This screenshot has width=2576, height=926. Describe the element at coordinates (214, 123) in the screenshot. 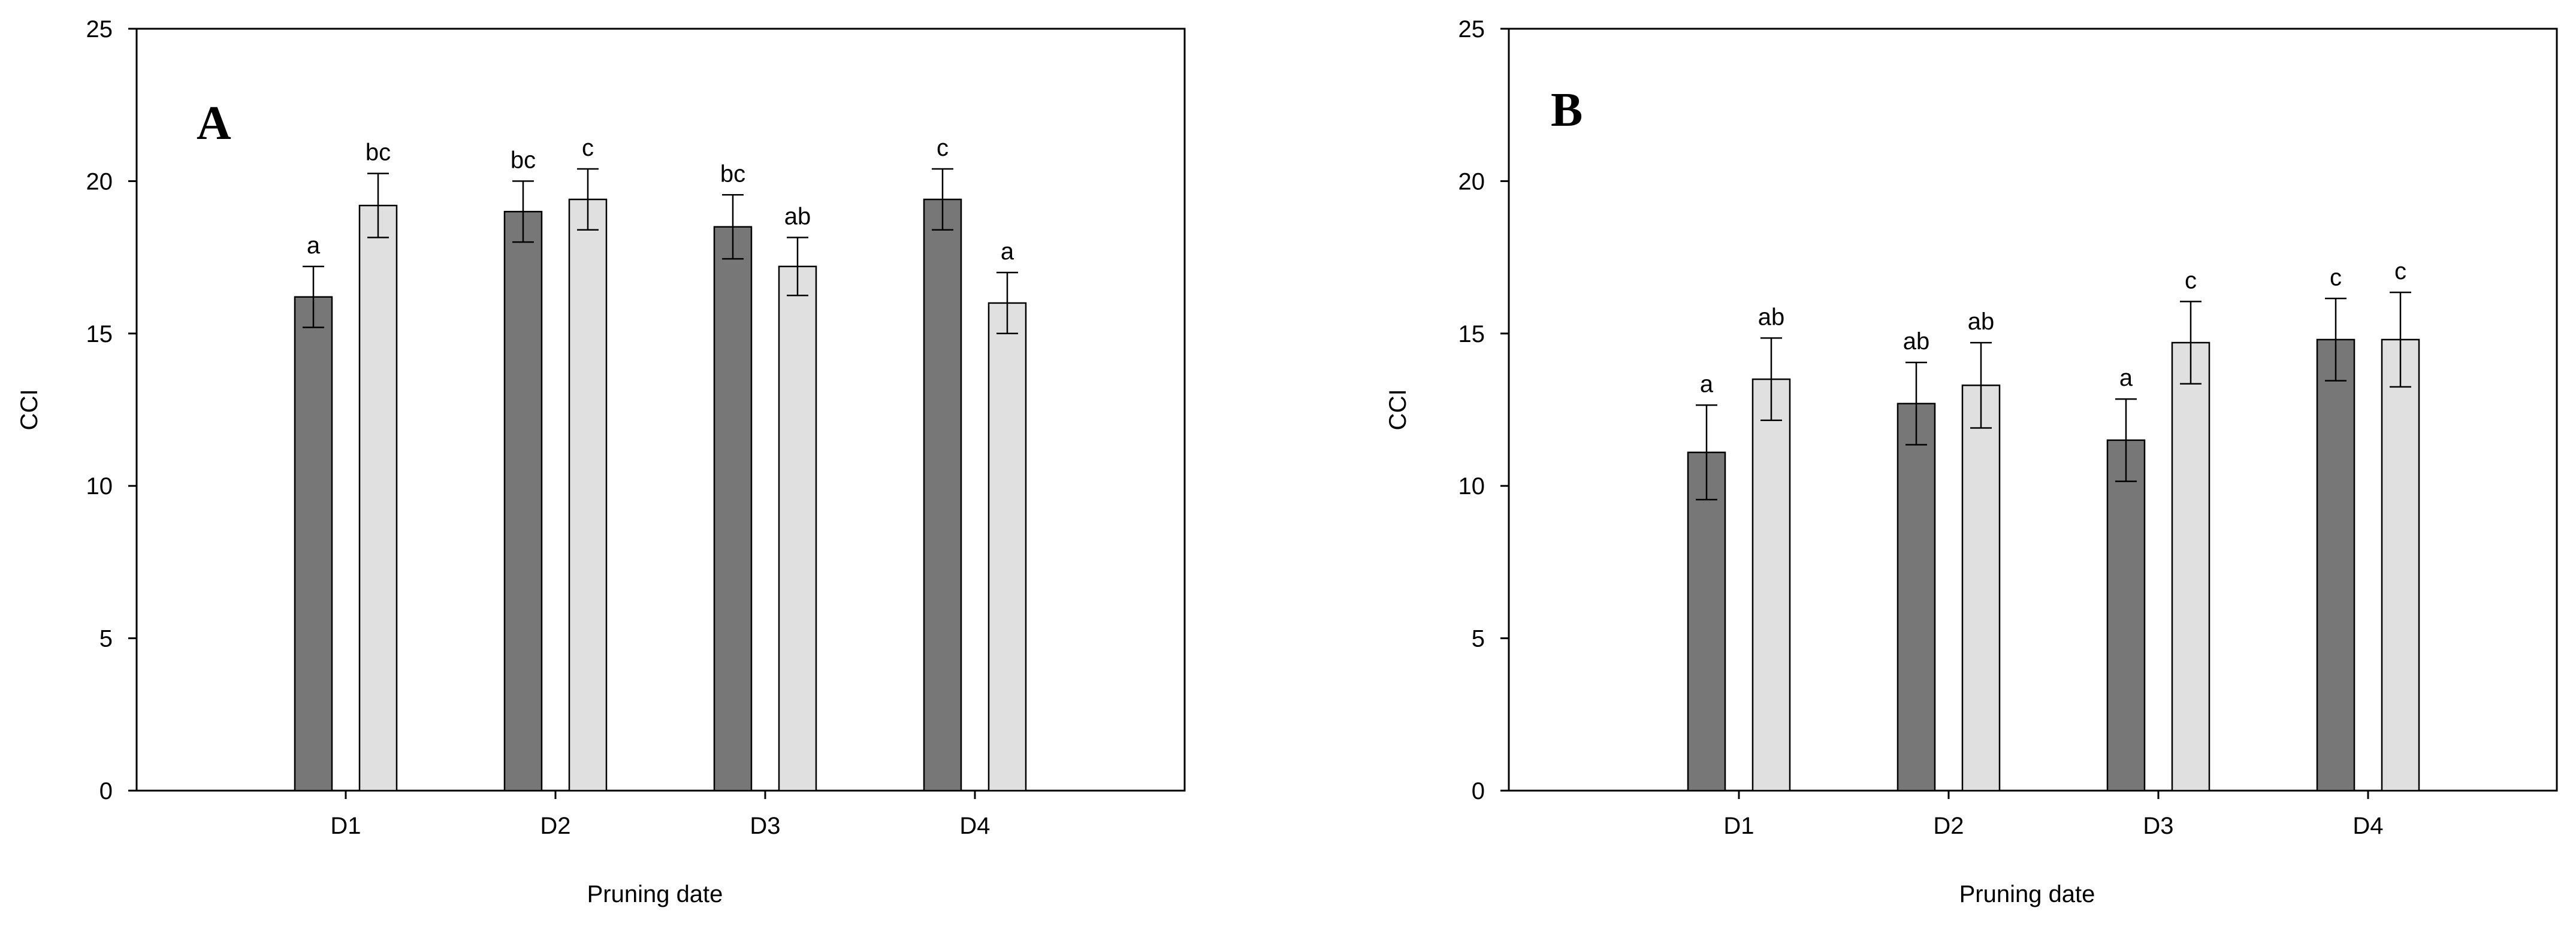

I see `panel-label: A` at that location.